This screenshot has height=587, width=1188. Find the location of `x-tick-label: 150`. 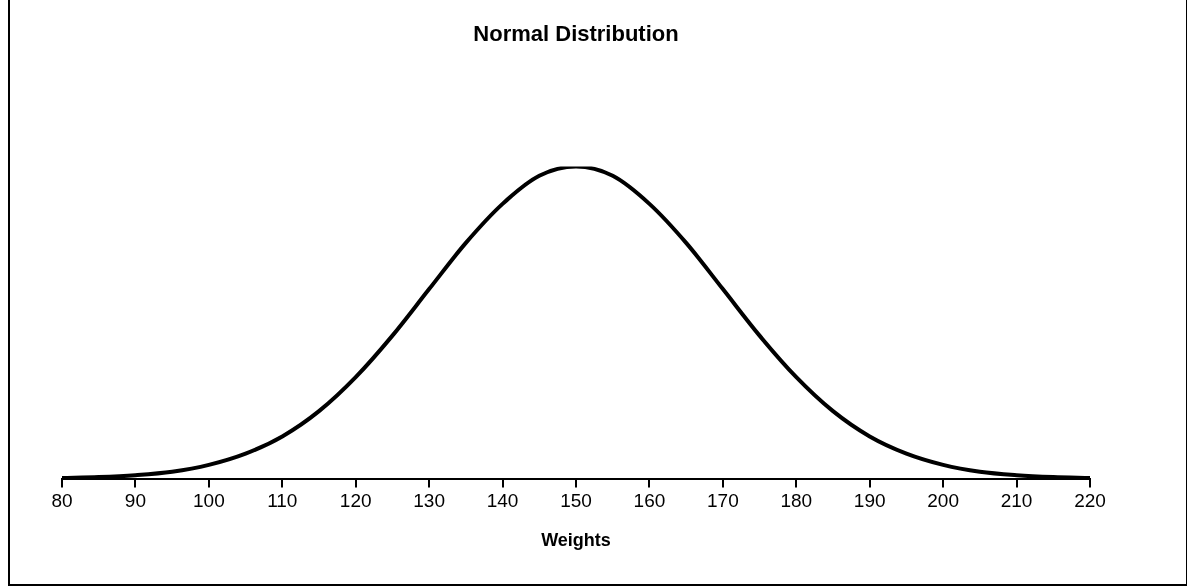

x-tick-label: 150 is located at coordinates (576, 501).